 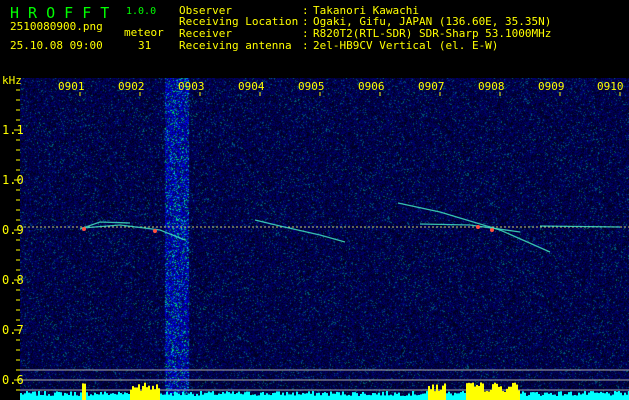 I want to click on x-tick-label: 0902, so click(x=131, y=86).